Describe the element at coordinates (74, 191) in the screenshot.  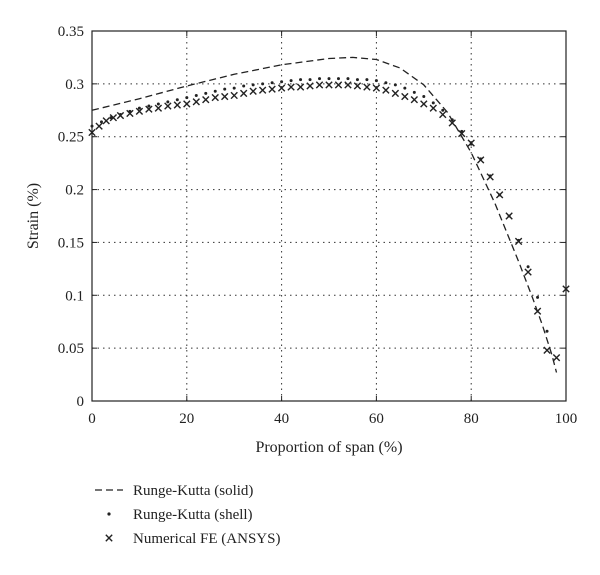
I see `y-tick-label: 0.2` at that location.